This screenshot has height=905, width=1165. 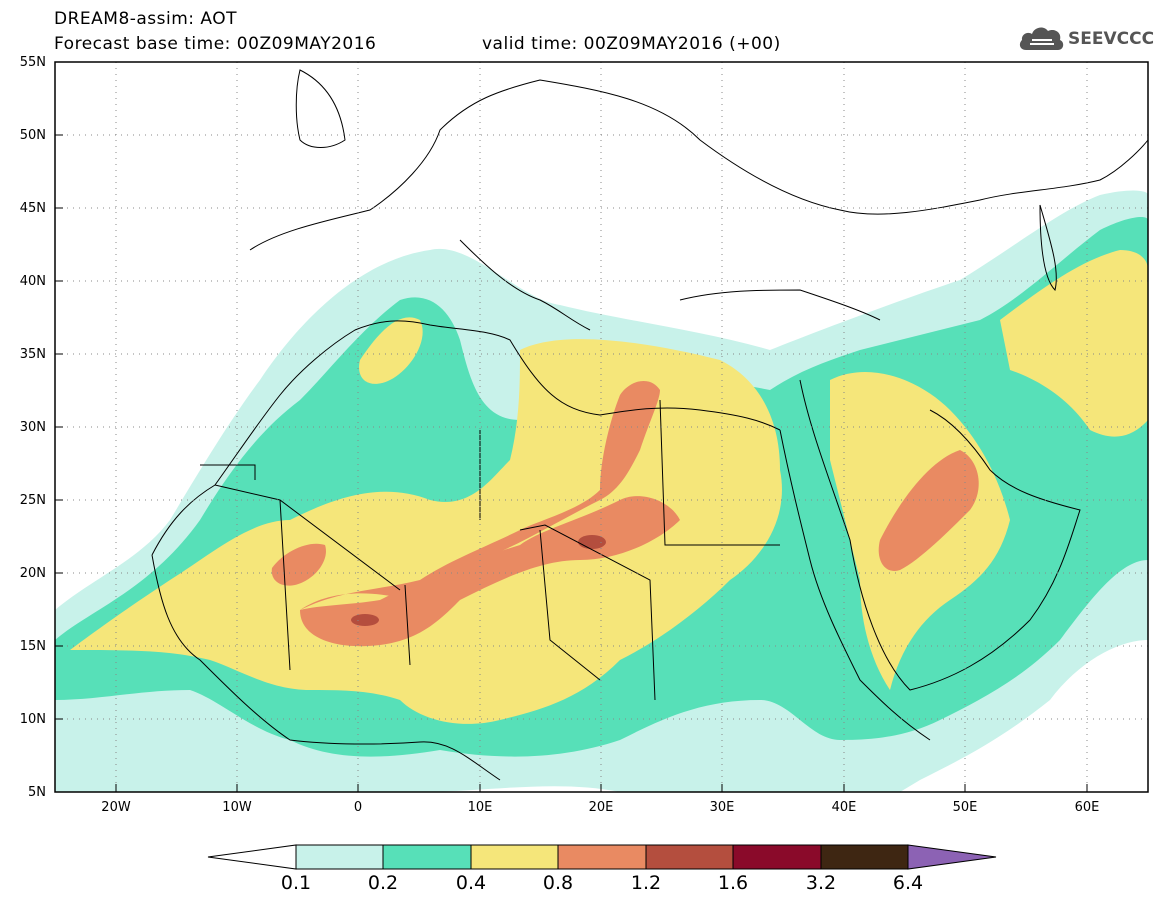 What do you see at coordinates (32, 573) in the screenshot?
I see `lat-label: 20N` at bounding box center [32, 573].